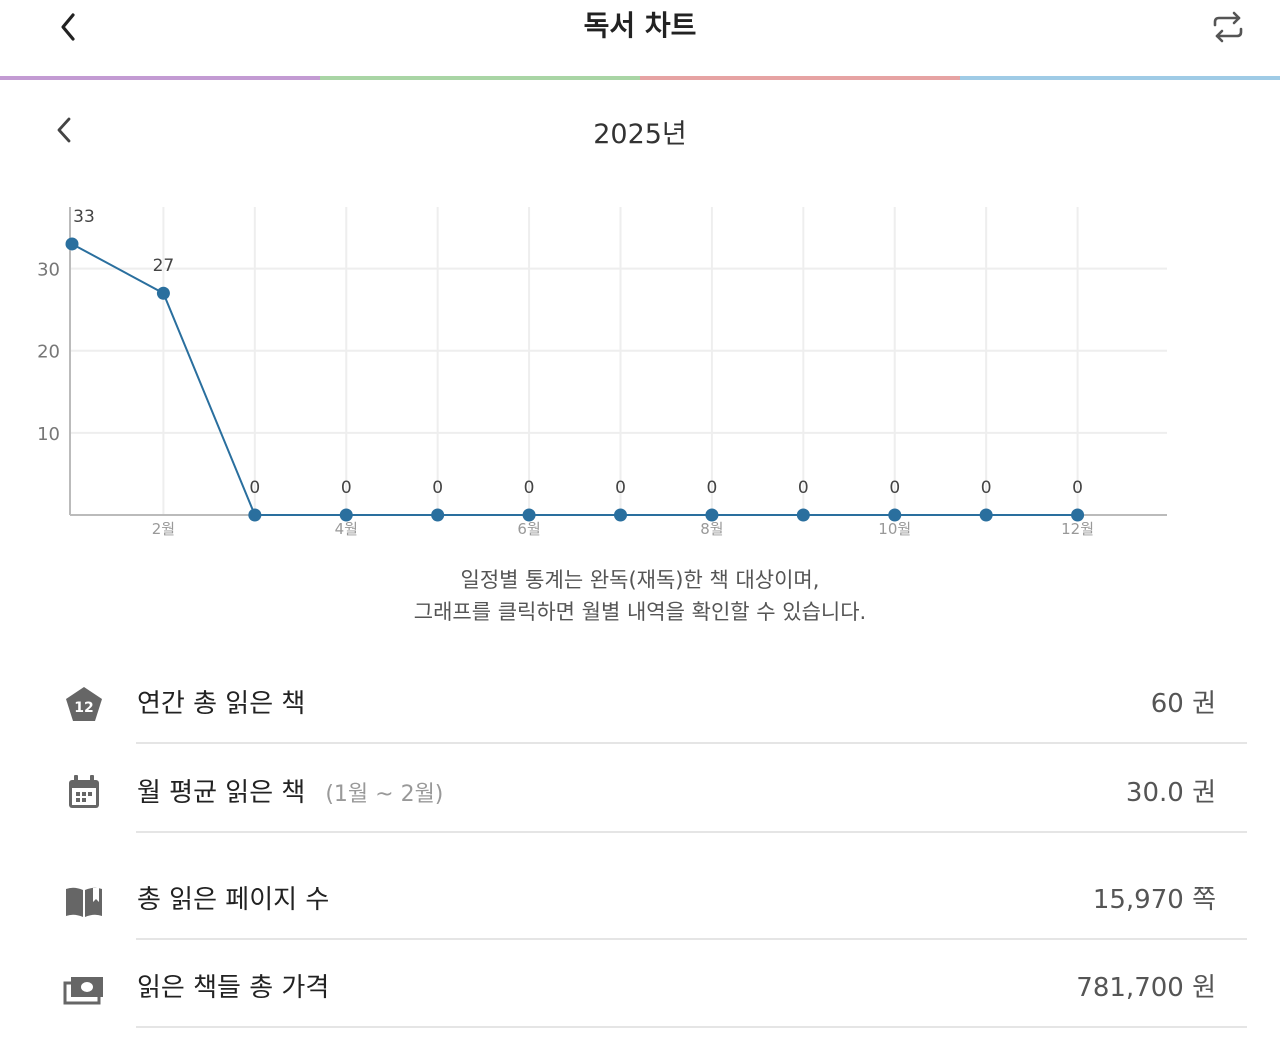 This screenshot has width=1280, height=1039. I want to click on stat-label-text: 월 평균 읽은 책, so click(221, 793).